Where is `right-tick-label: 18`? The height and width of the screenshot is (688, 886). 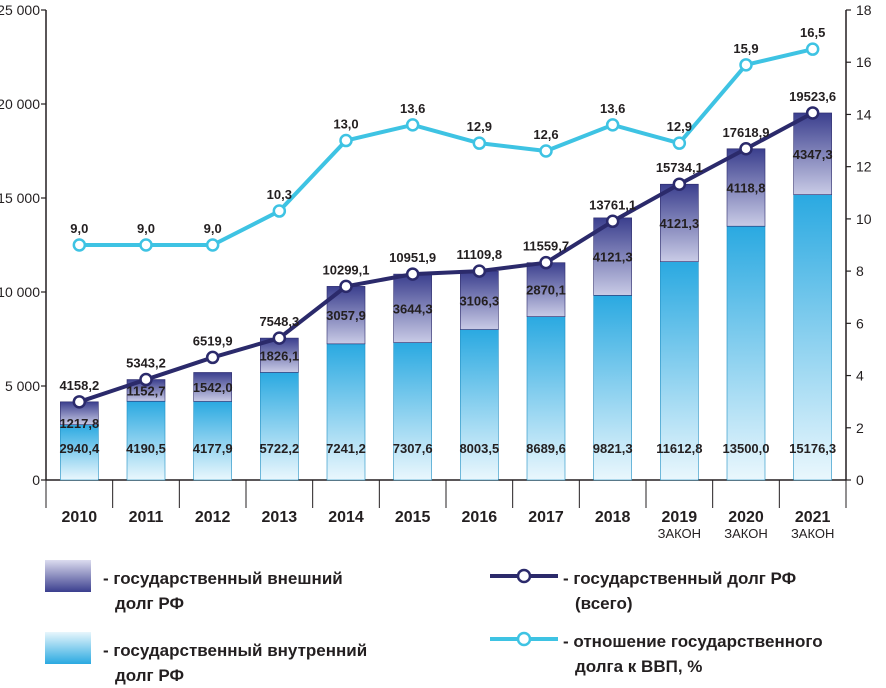 right-tick-label: 18 is located at coordinates (864, 10).